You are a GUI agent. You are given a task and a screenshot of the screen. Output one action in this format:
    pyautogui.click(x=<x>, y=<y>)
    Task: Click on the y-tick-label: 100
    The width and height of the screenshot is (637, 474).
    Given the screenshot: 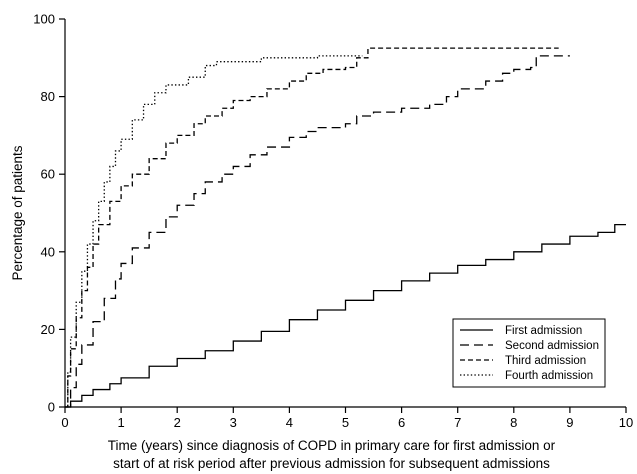 What is the action you would take?
    pyautogui.click(x=44, y=19)
    